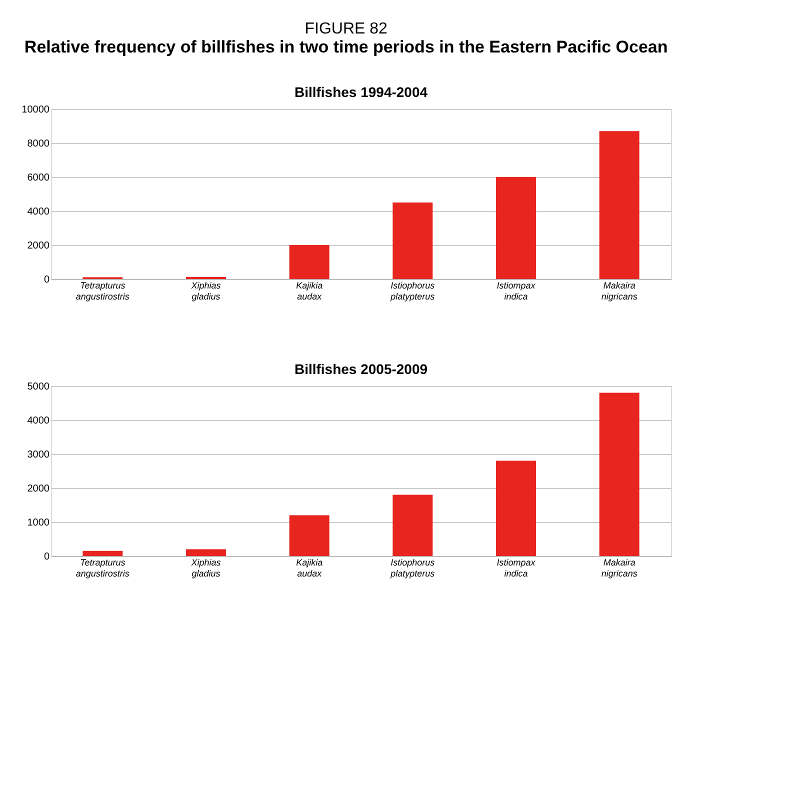 The height and width of the screenshot is (794, 792). What do you see at coordinates (38, 387) in the screenshot?
I see `y-tick-label: 5000` at bounding box center [38, 387].